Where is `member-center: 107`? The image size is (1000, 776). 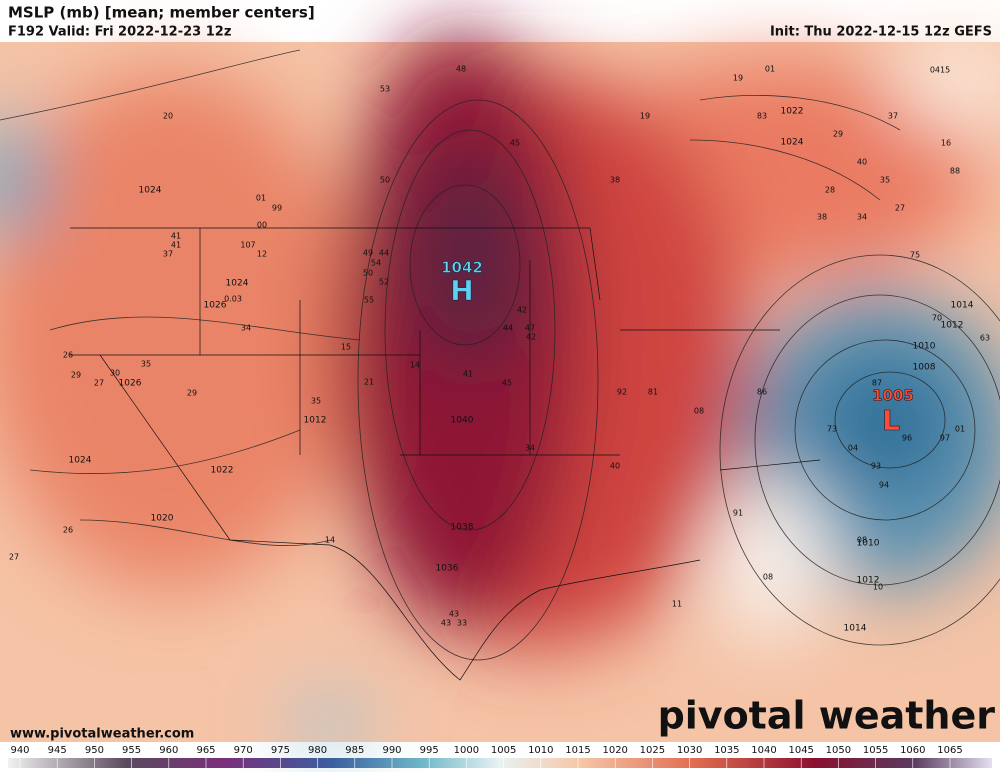
member-center: 107 is located at coordinates (247, 245).